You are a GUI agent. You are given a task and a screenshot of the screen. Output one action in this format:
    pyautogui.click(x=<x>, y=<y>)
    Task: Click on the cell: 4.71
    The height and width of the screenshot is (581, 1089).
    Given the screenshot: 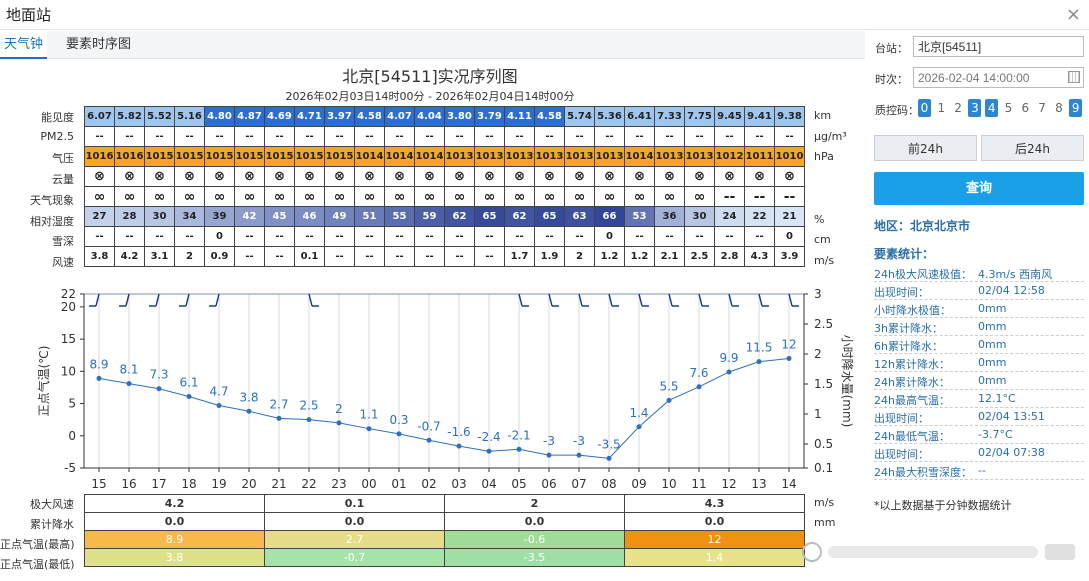 What is the action you would take?
    pyautogui.click(x=309, y=116)
    